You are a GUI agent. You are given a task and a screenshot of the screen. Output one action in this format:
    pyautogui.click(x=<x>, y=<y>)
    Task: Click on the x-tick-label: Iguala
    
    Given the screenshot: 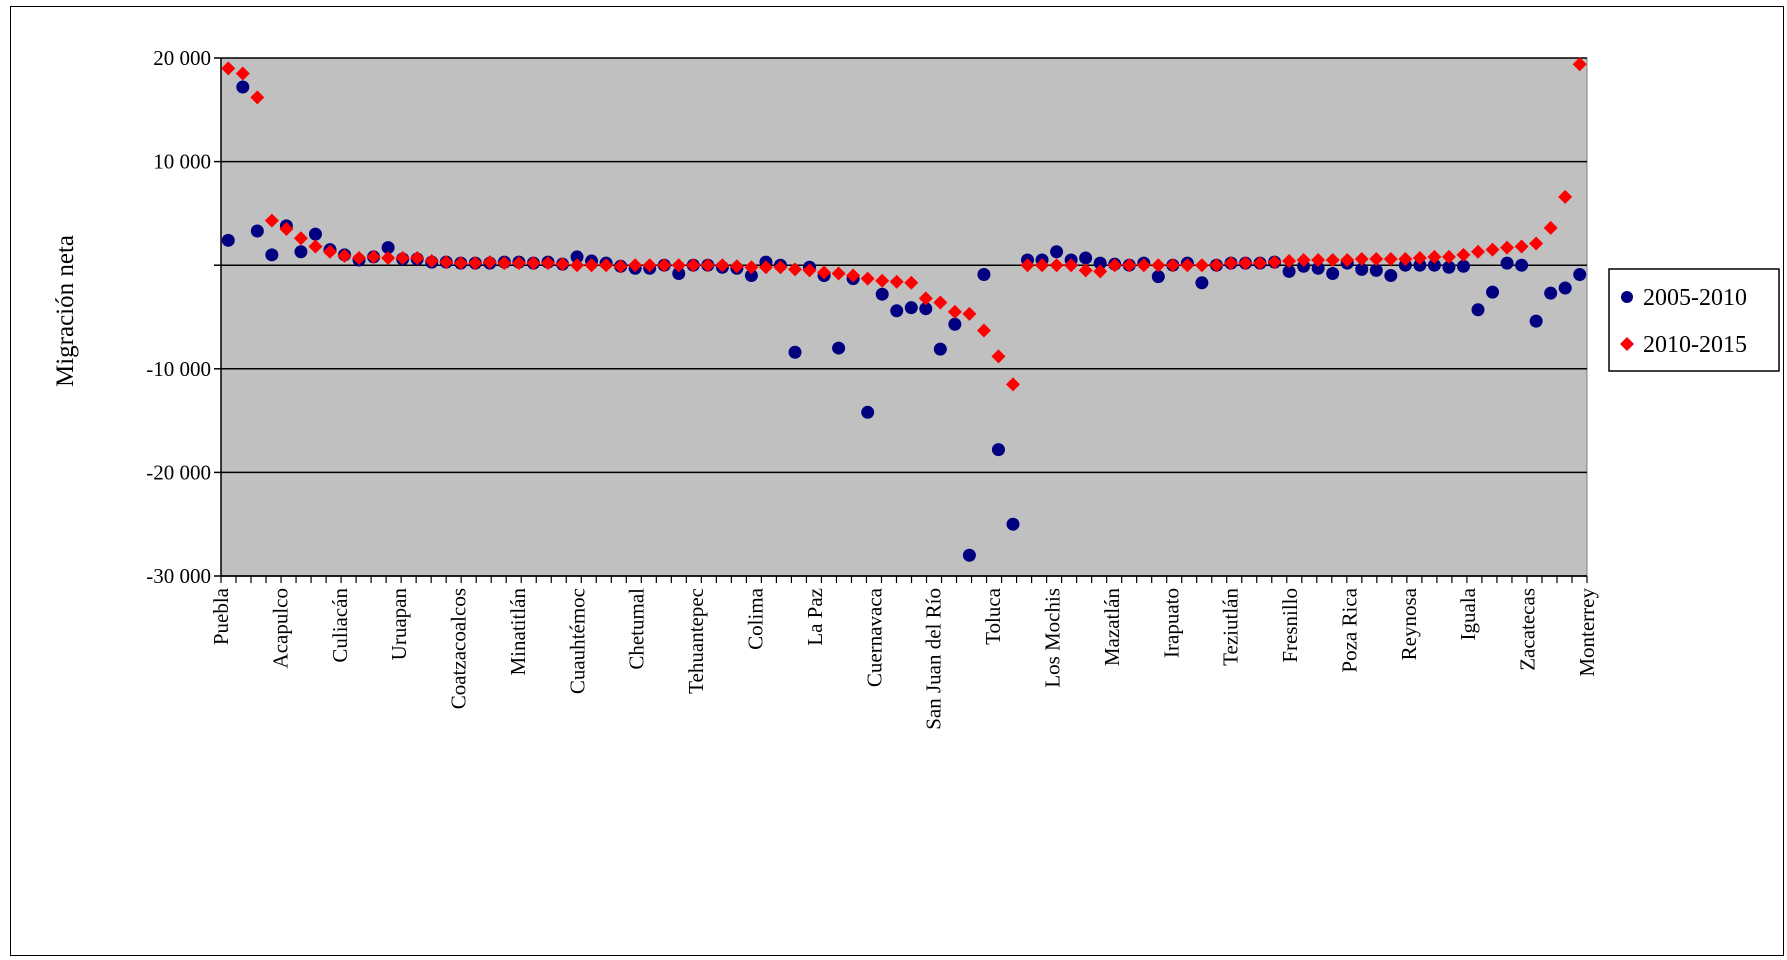 What is the action you would take?
    pyautogui.click(x=1468, y=613)
    